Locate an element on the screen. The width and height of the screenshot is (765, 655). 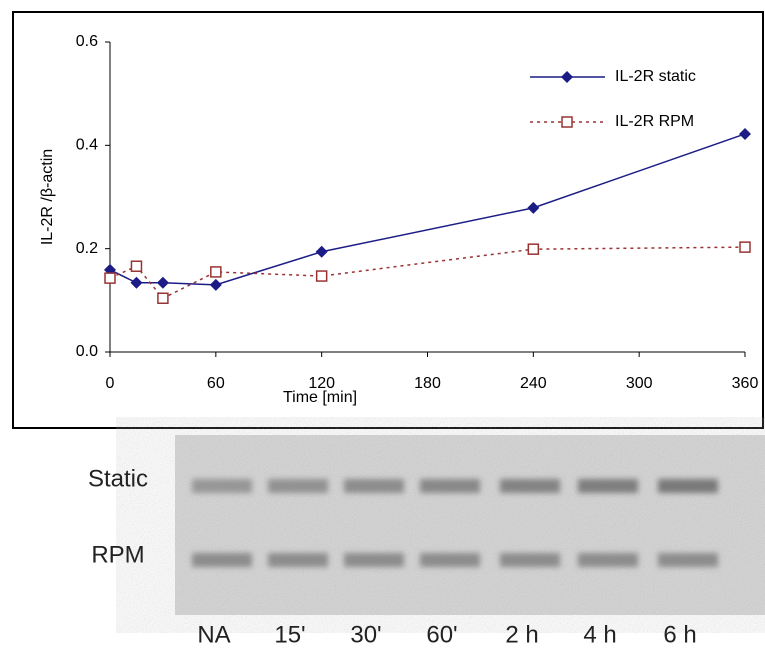
gel-row-label: Static is located at coordinates (118, 478).